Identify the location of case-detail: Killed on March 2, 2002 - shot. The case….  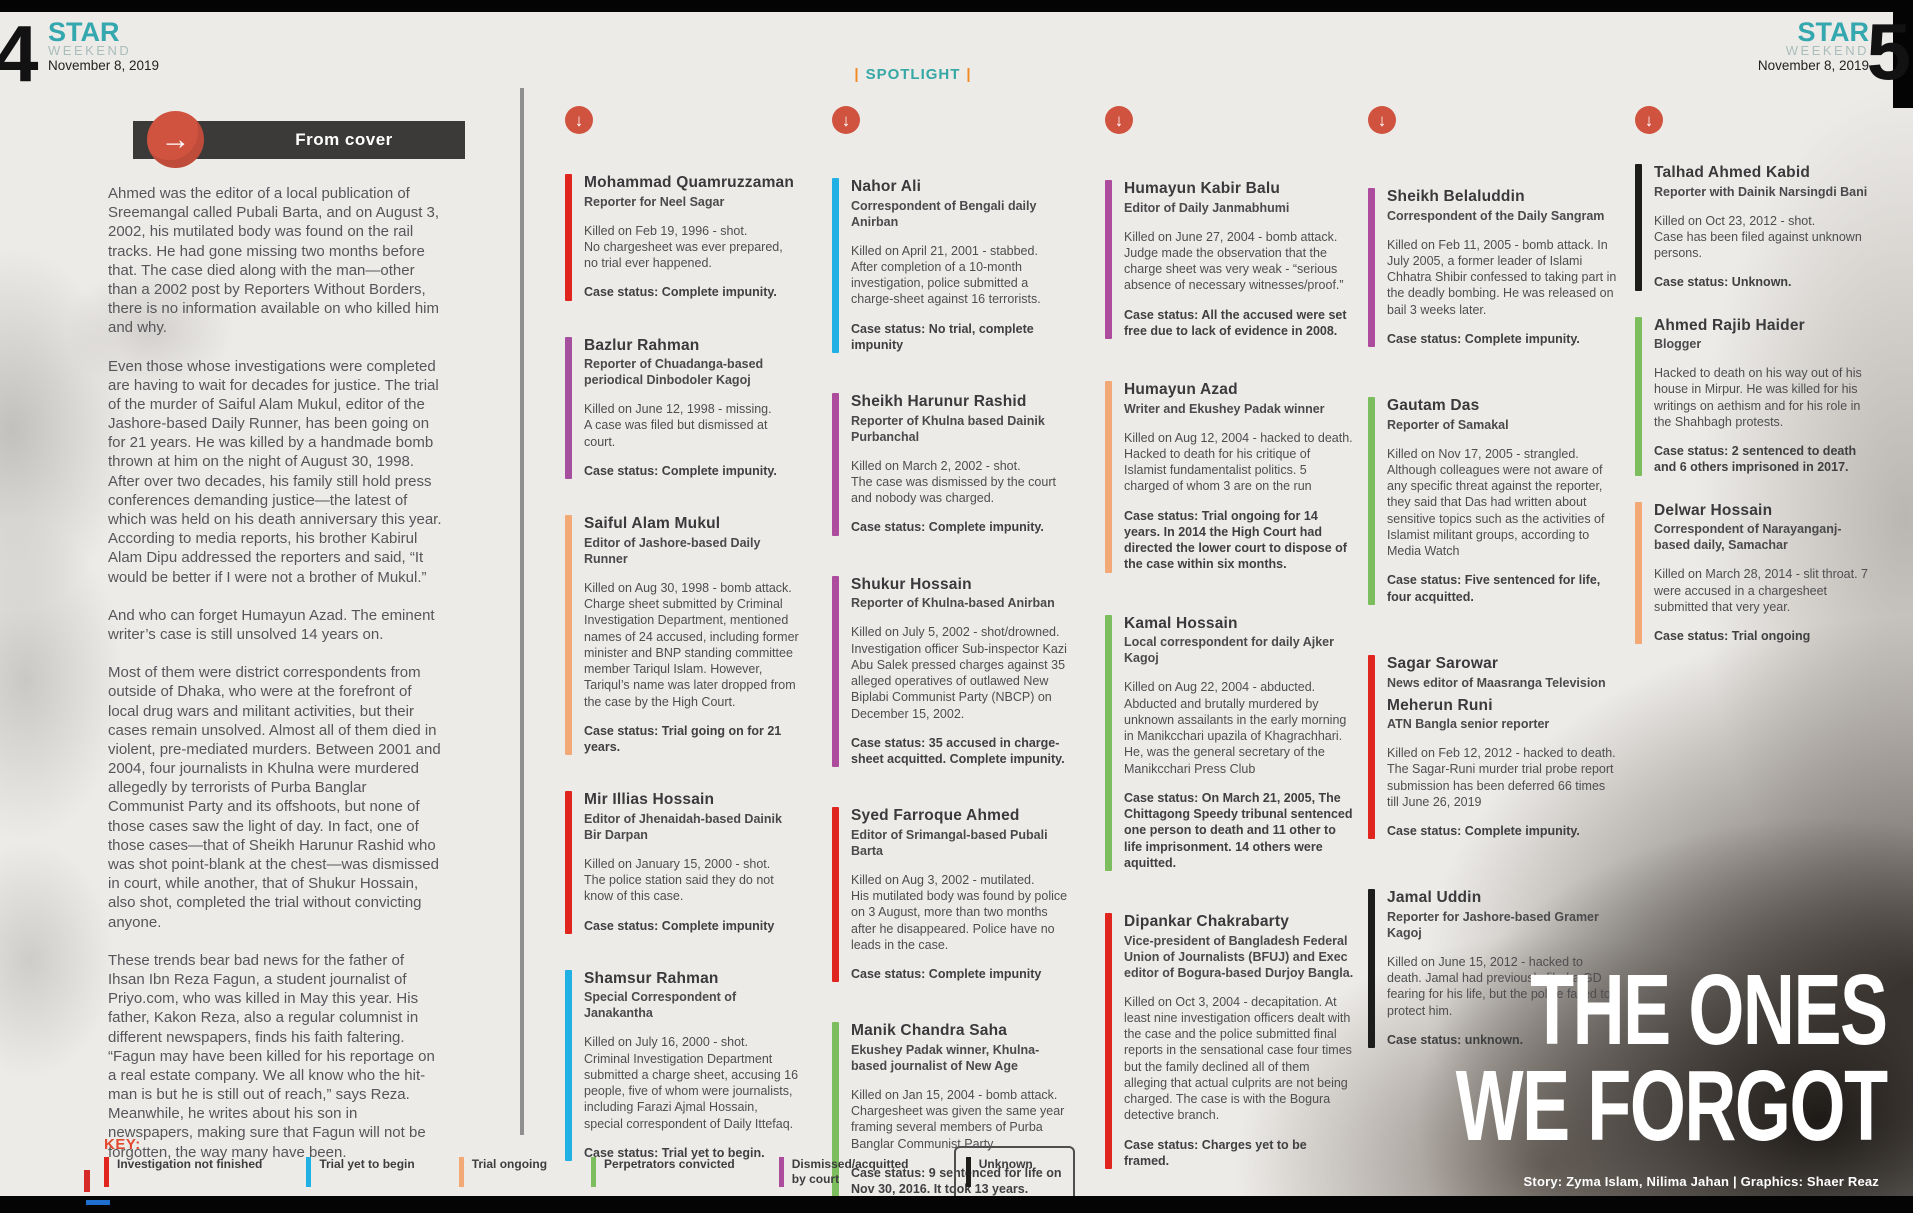
(953, 482).